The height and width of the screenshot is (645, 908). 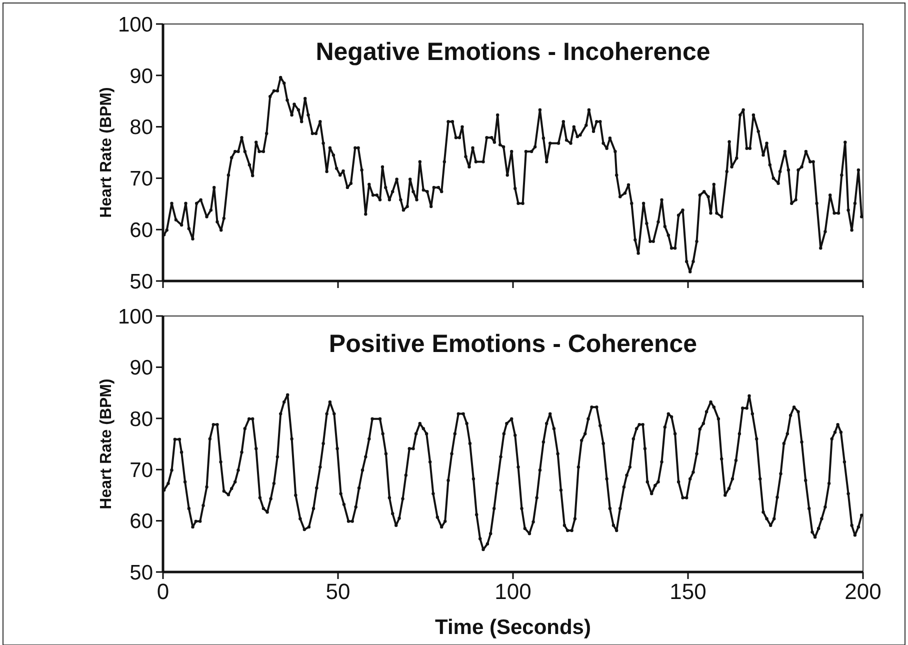 What do you see at coordinates (688, 591) in the screenshot?
I see `x-tick-label: 150` at bounding box center [688, 591].